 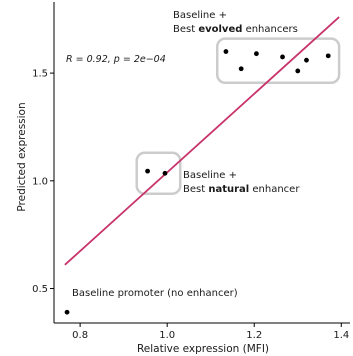 What do you see at coordinates (22, 156) in the screenshot?
I see `y-axis-title: Predicted expression` at bounding box center [22, 156].